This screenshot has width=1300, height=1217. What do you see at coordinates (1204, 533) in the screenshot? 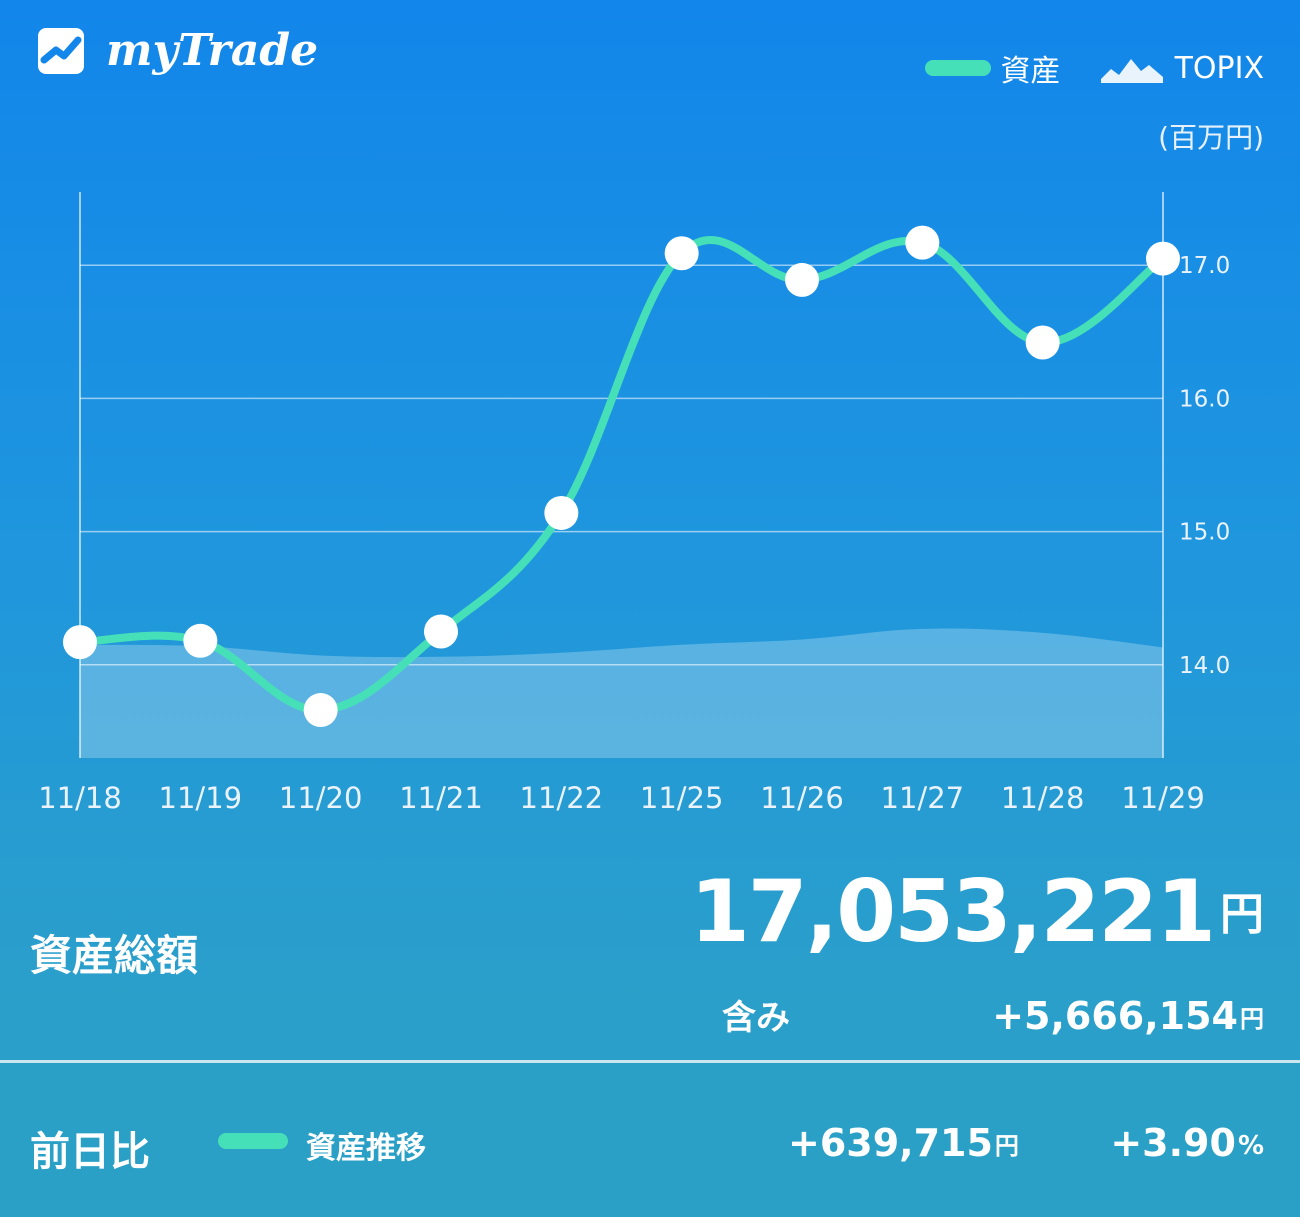
I see `y-tick-label: 15.0` at bounding box center [1204, 533].